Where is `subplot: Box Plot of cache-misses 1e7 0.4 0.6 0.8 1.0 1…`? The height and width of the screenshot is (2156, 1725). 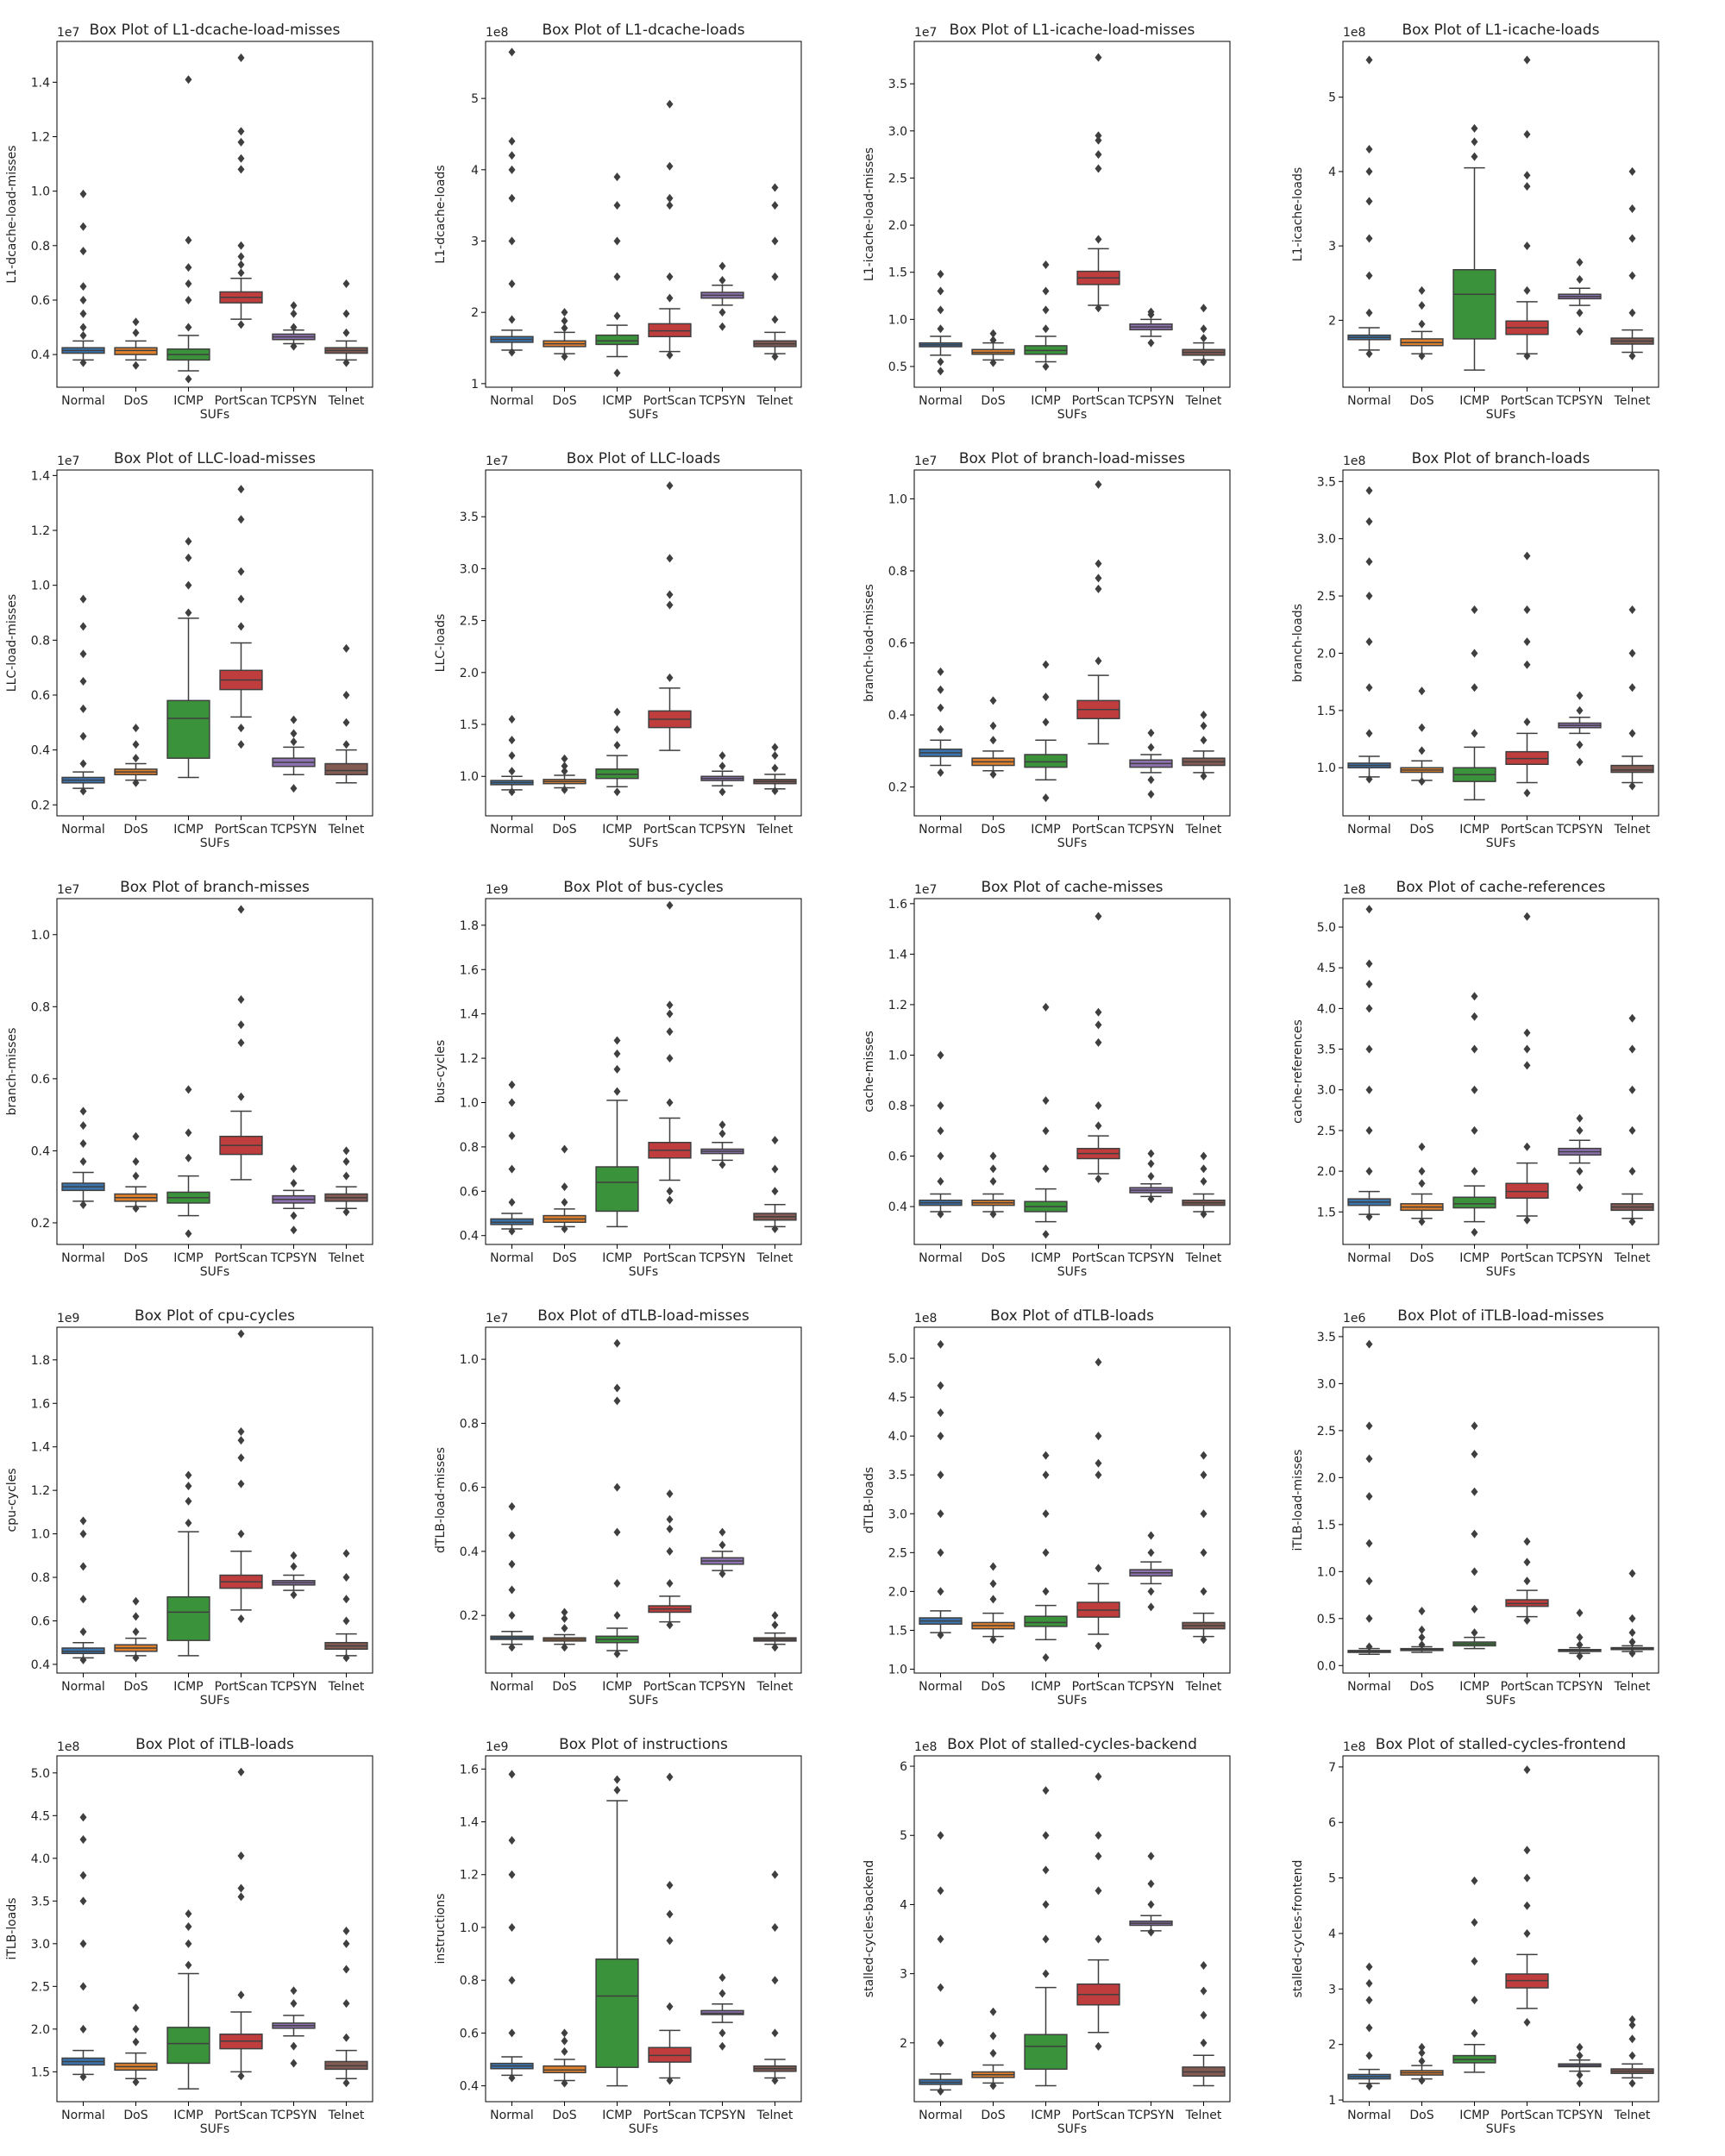
subplot: Box Plot of cache-misses 1e7 0.4 0.6 0.8 1.0 1… is located at coordinates (1047, 1079).